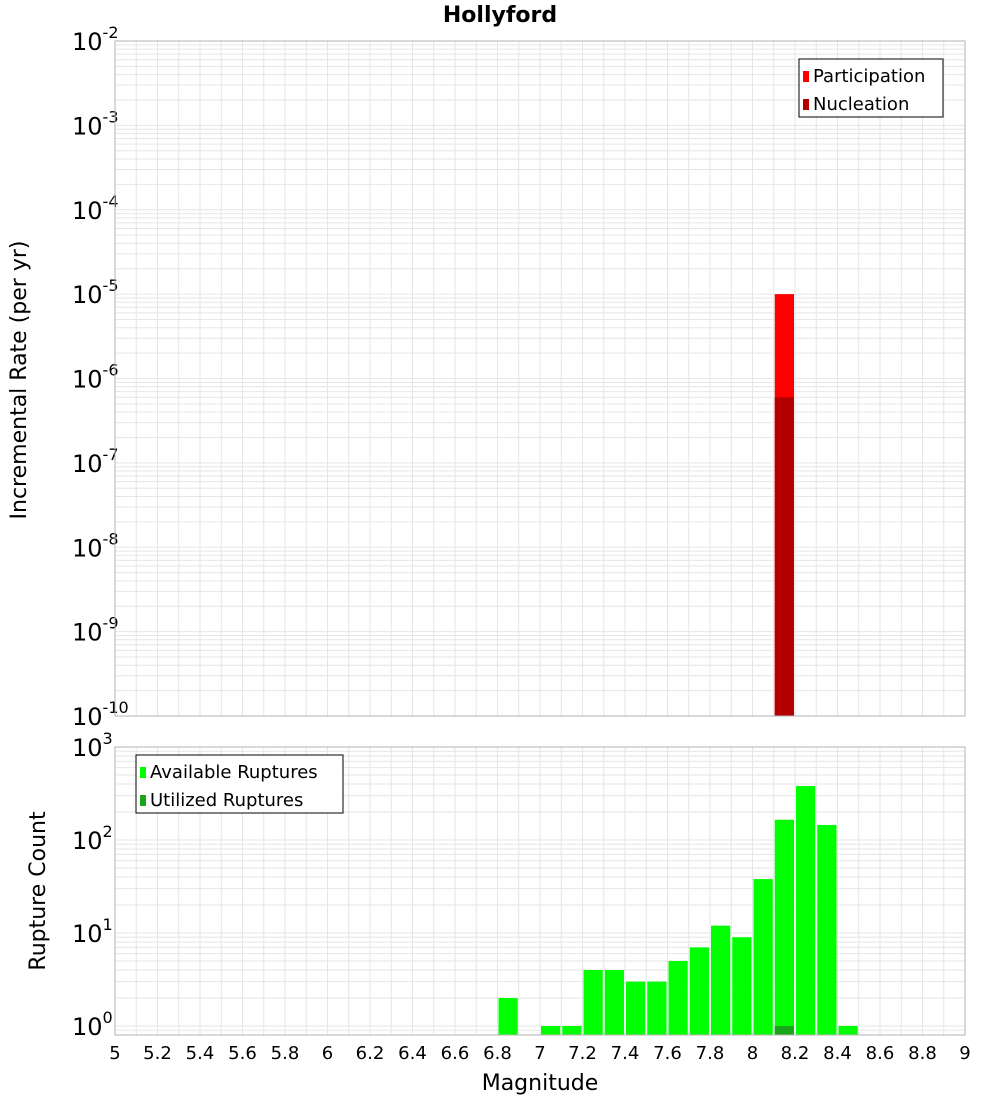  I want to click on x-tick-label: 6.6, so click(455, 1053).